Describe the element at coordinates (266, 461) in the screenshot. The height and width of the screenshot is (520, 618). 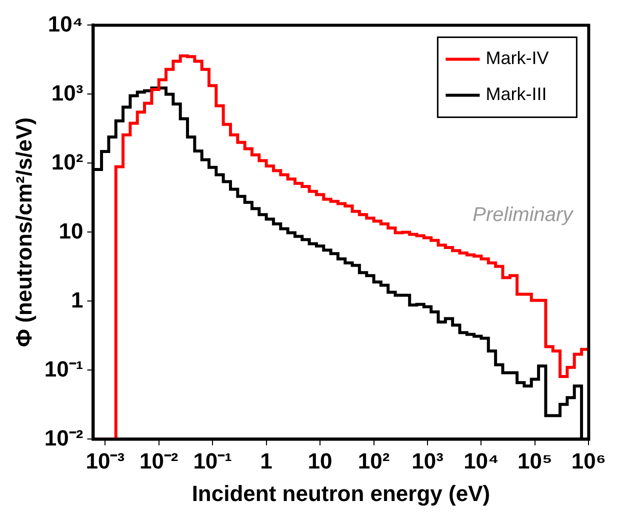
I see `x-tick-label: 1` at that location.